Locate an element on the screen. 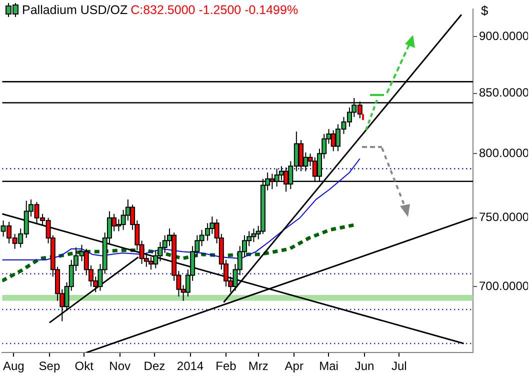  chart-title: Palladium USD/OZ is located at coordinates (75, 10).